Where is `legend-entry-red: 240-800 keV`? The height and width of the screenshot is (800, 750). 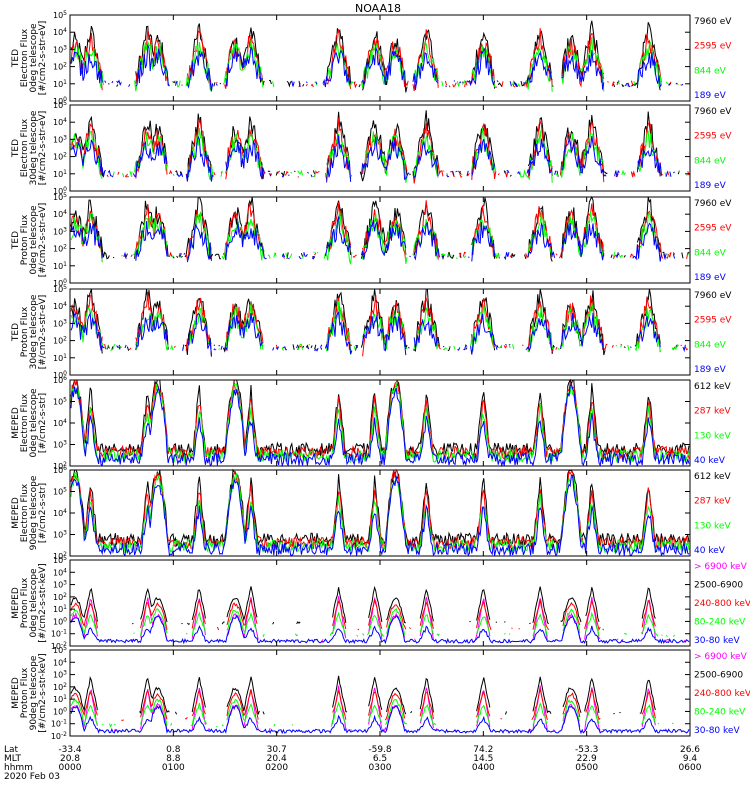 legend-entry-red: 240-800 keV is located at coordinates (722, 604).